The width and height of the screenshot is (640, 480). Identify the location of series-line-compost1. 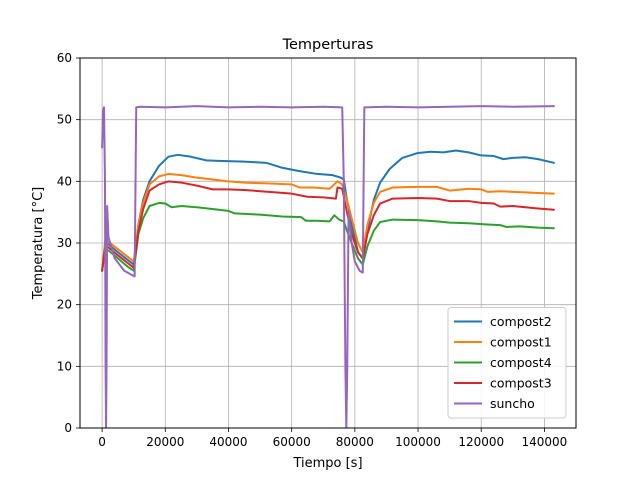
(328, 222).